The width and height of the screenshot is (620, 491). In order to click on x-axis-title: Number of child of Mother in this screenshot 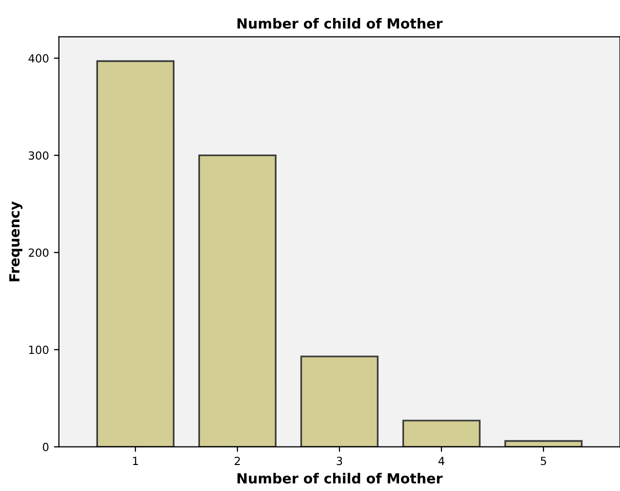, I will do `click(340, 478)`.